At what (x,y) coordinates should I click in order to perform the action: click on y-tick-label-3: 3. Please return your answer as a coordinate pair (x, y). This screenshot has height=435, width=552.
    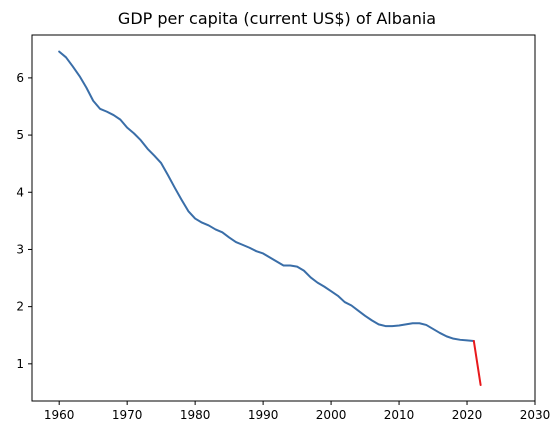
    Looking at the image, I should click on (20, 249).